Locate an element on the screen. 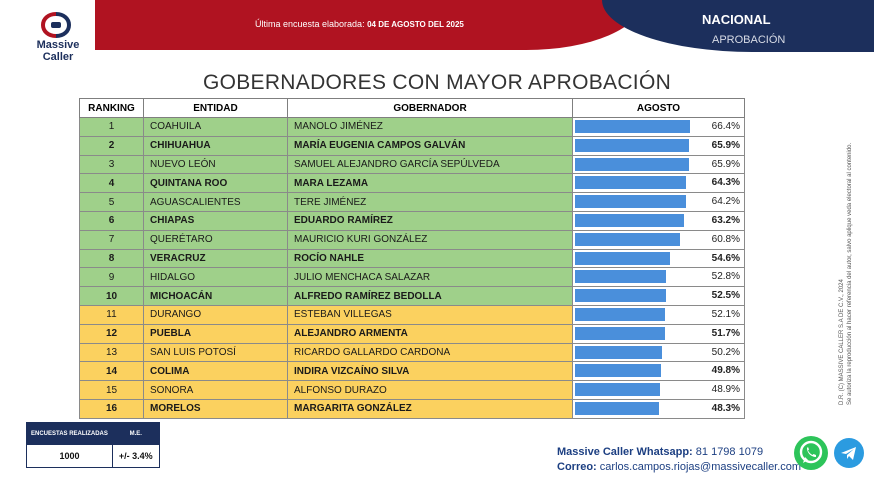 Image resolution: width=874 pixels, height=492 pixels. gobernador-cell: ALEJANDRO ARMENTA is located at coordinates (430, 333).